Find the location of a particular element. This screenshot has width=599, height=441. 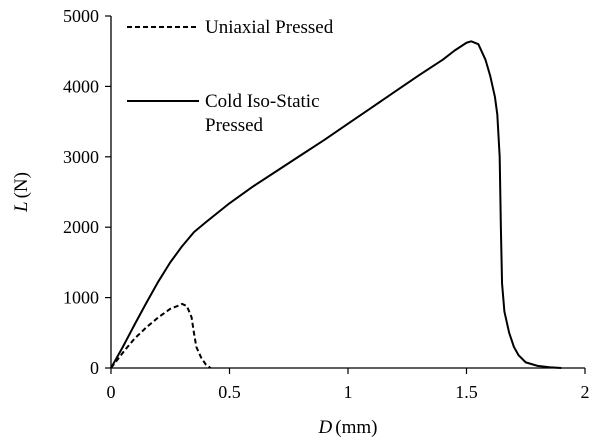

y-axis-label: L (N) is located at coordinates (21, 192).